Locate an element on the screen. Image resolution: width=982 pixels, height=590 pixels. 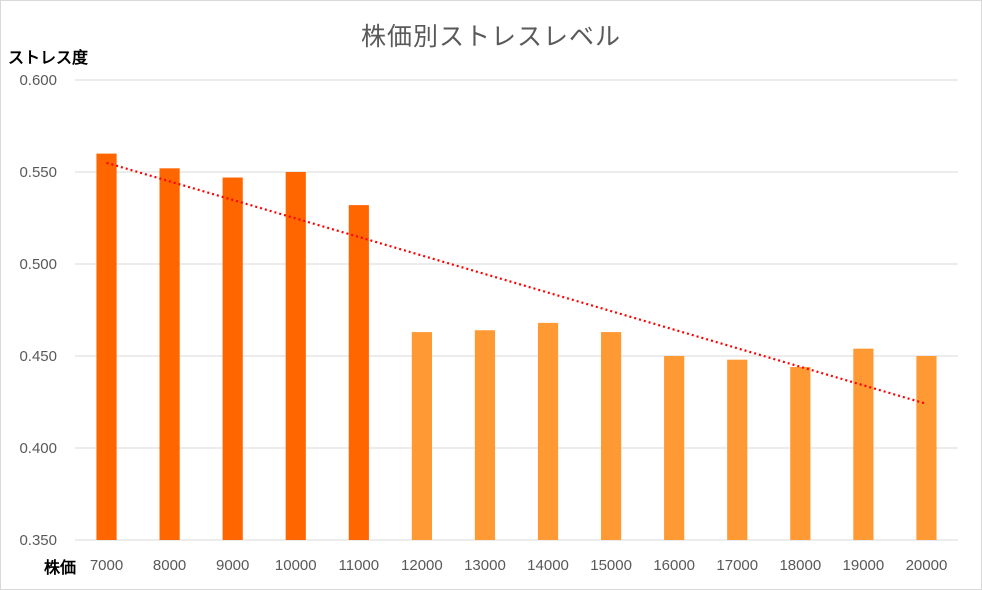
x-tick-label: 12000 is located at coordinates (422, 565).